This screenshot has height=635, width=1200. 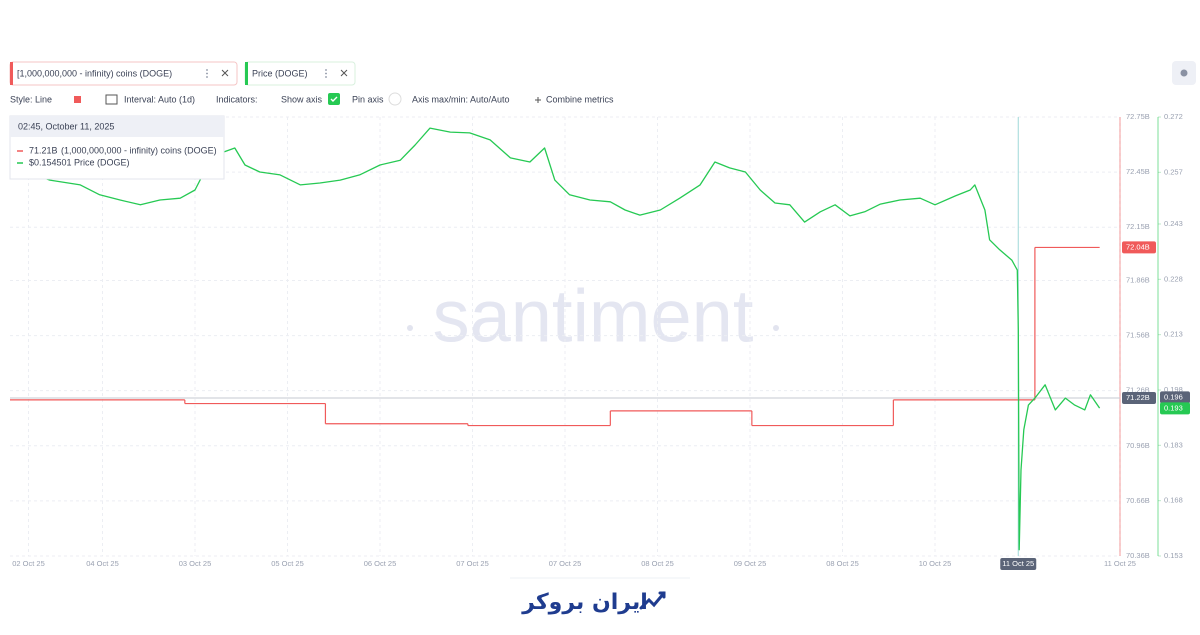 I want to click on interval-select: Interval: Auto (1d), so click(x=159, y=99).